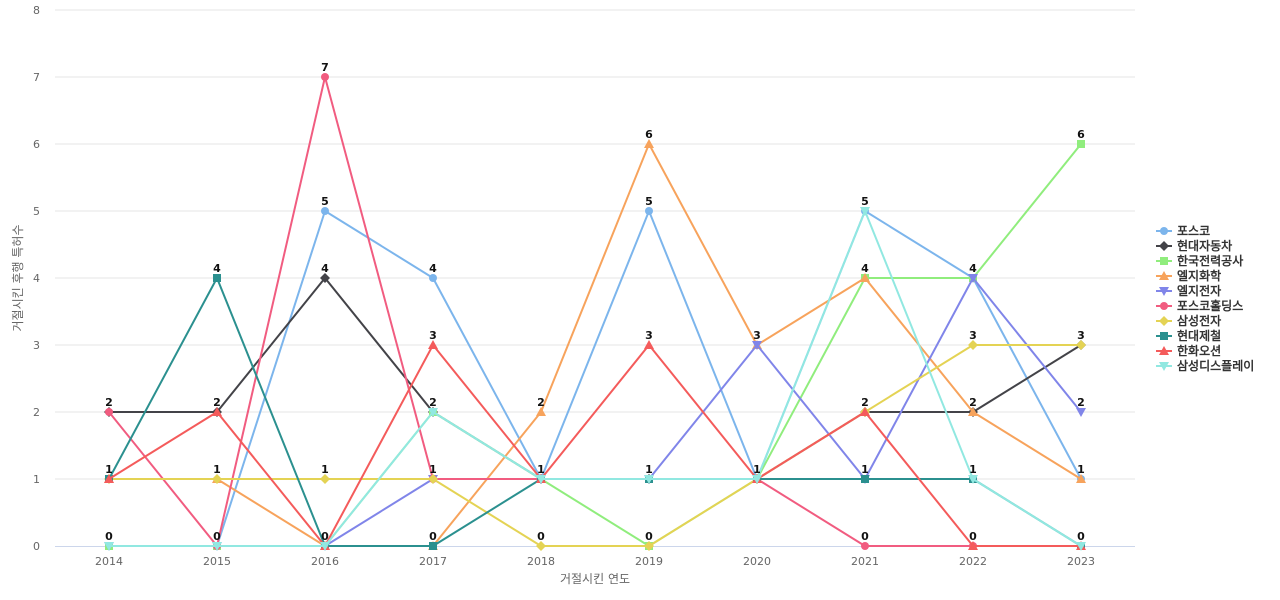 The height and width of the screenshot is (600, 1280). What do you see at coordinates (36, 345) in the screenshot?
I see `y-tick-label: 3` at bounding box center [36, 345].